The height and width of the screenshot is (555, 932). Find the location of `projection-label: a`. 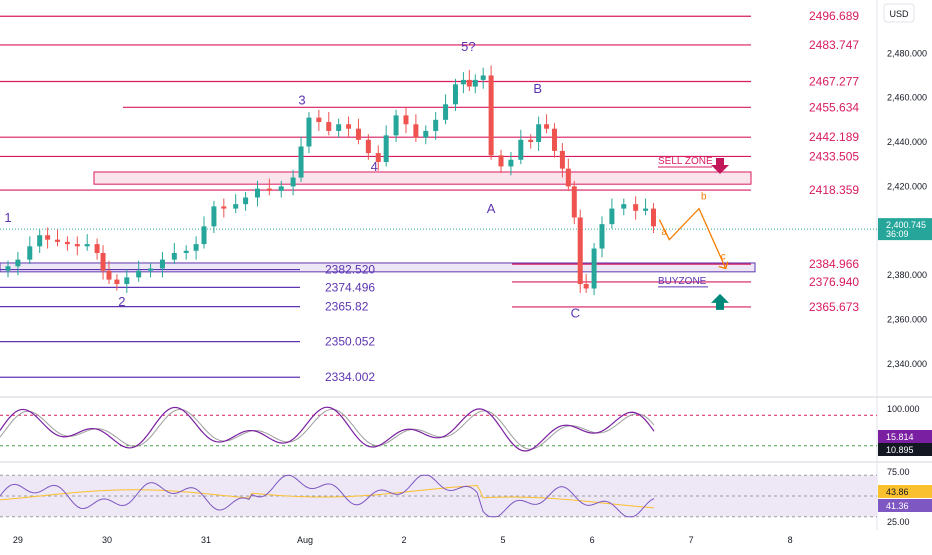

projection-label: a is located at coordinates (664, 232).